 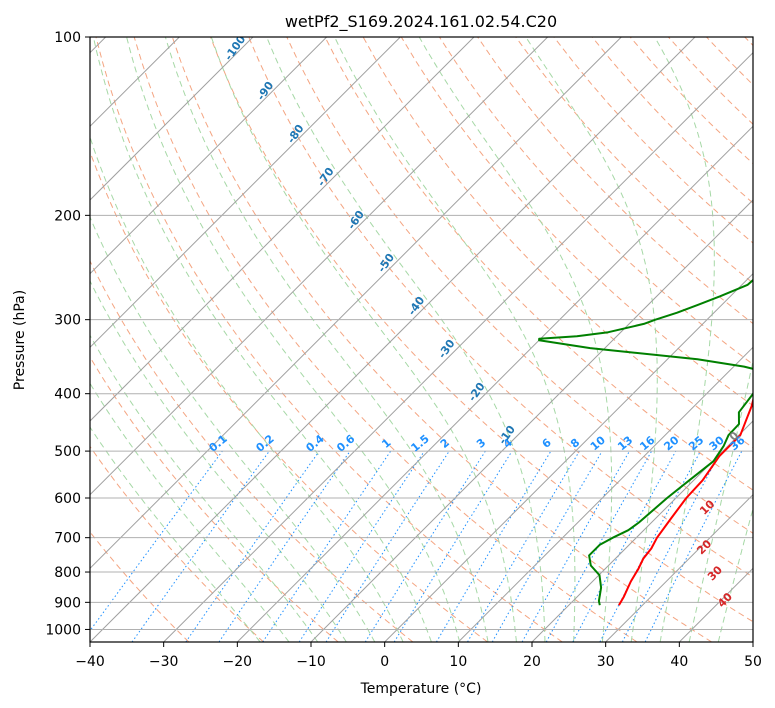 I want to click on y-axis: 100 200 300 400 500 600 700 800 900 1000, so click(x=67, y=334).